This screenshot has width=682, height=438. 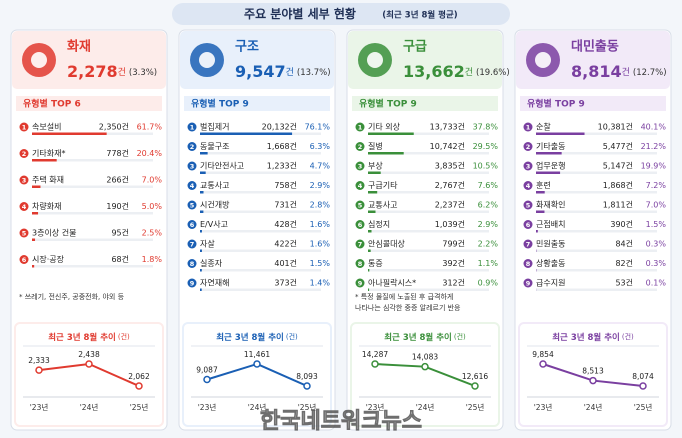 I want to click on panel-head-bg, so click(x=593, y=60).